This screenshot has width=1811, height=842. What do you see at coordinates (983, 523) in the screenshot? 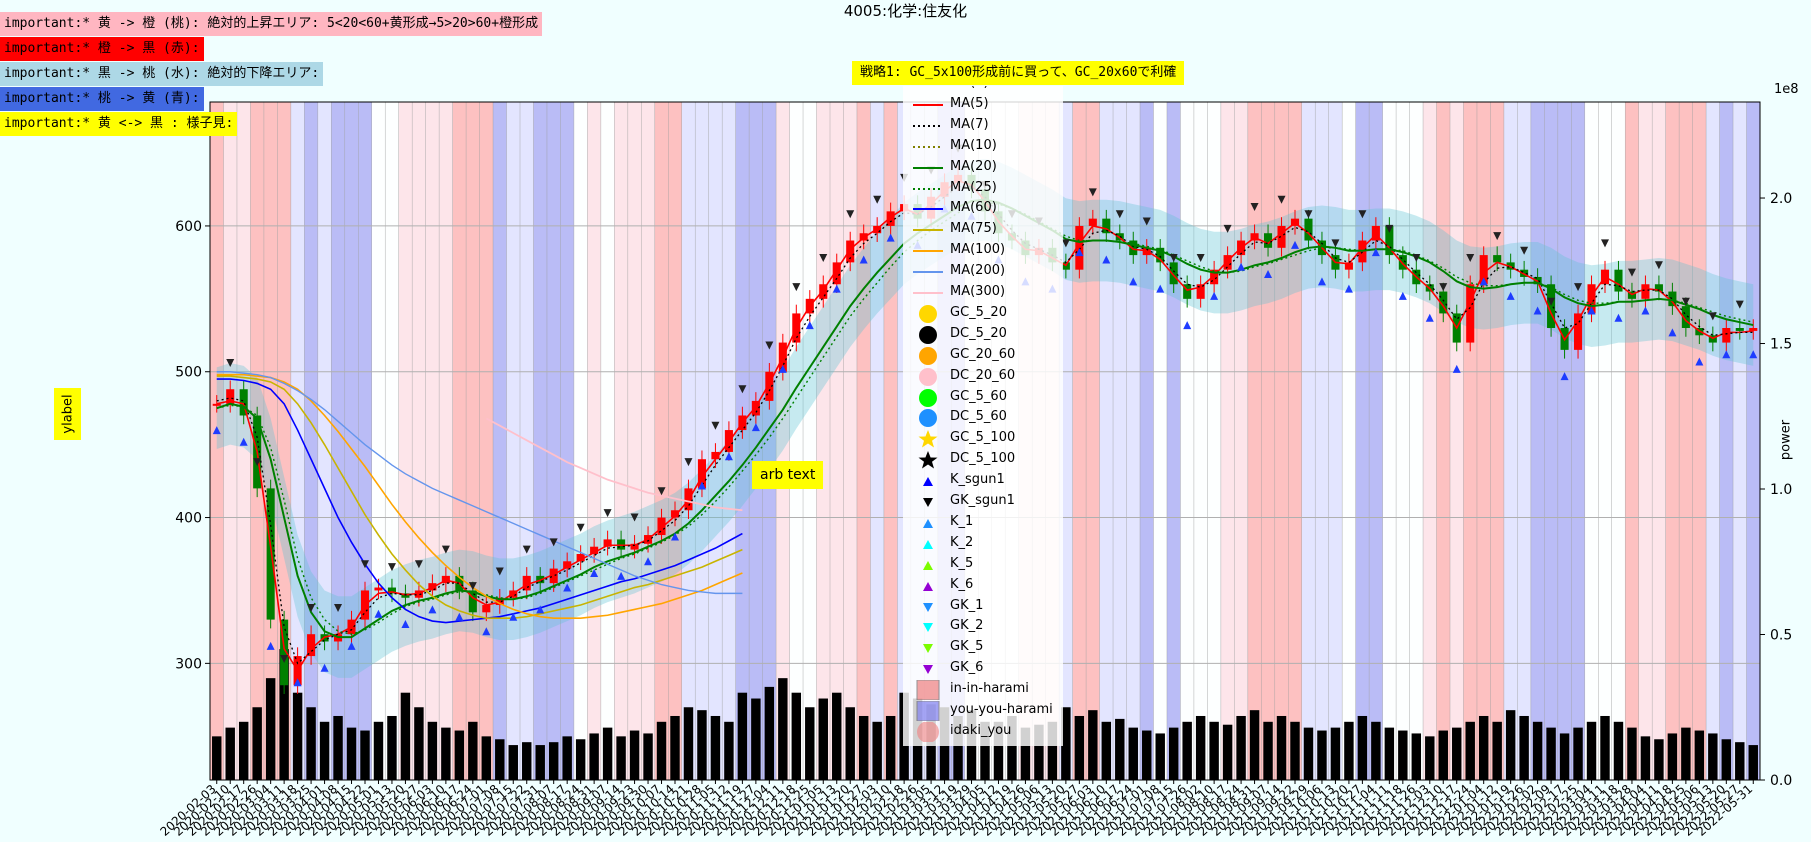
I see `legend-item: K_1` at bounding box center [983, 523].